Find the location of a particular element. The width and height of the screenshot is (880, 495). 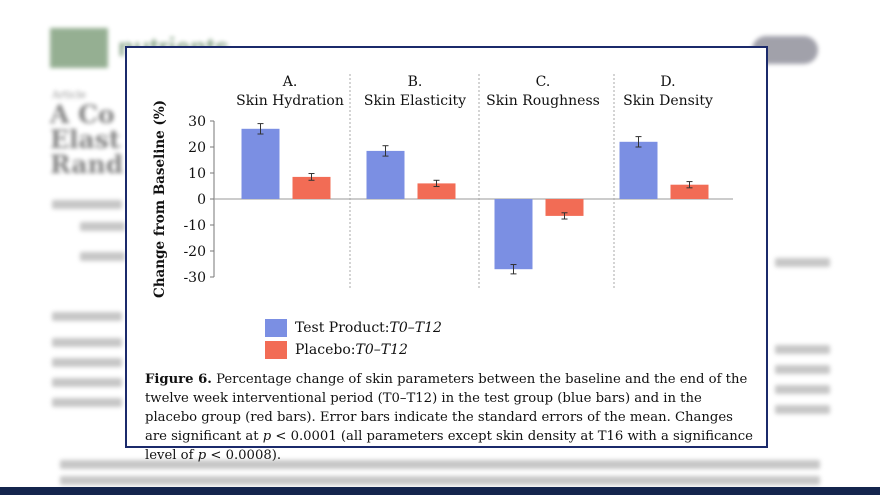

y-tick-label: 10 is located at coordinates (197, 174).